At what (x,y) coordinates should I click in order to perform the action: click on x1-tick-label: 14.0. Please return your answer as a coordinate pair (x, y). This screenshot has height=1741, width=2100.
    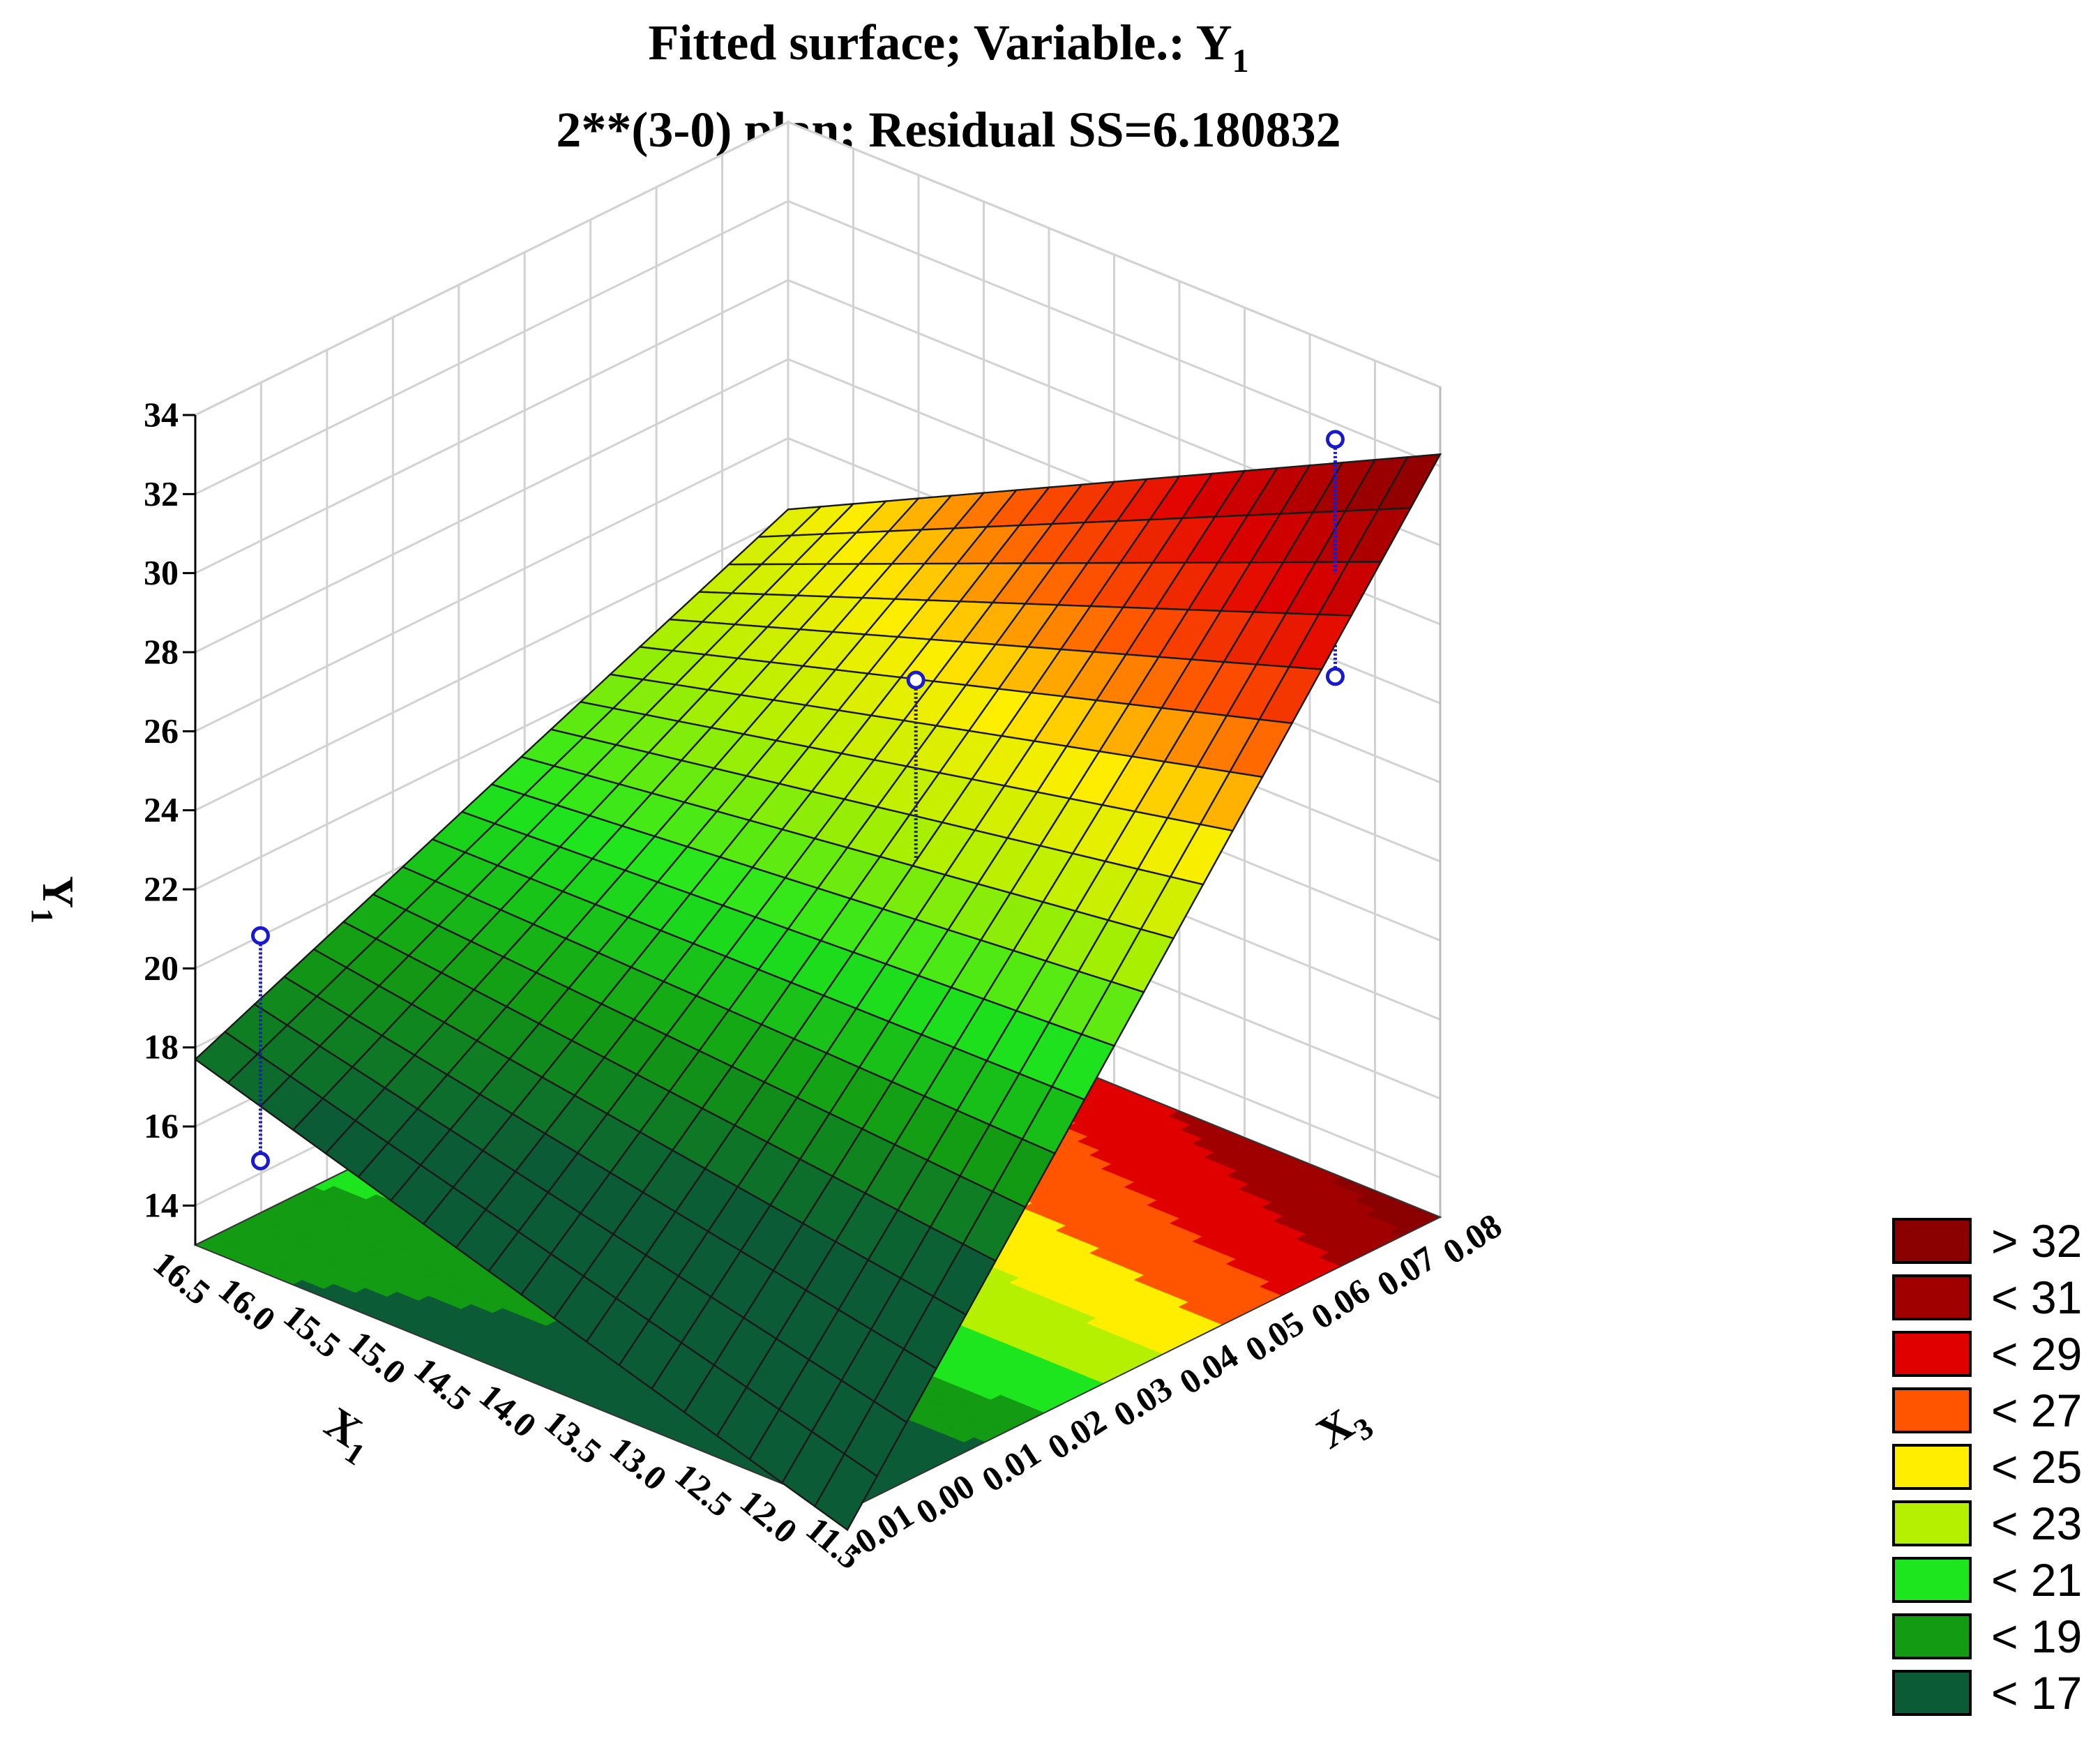
    Looking at the image, I should click on (508, 1410).